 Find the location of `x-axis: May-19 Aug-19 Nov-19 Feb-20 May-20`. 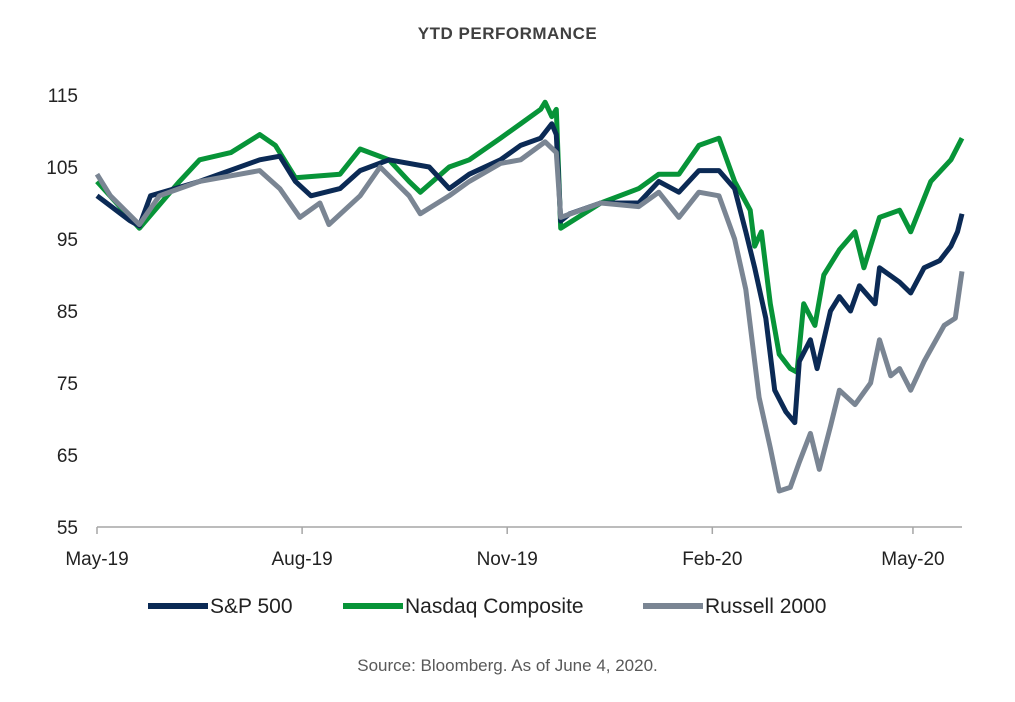

x-axis: May-19 Aug-19 Nov-19 Feb-20 May-20 is located at coordinates (513, 548).